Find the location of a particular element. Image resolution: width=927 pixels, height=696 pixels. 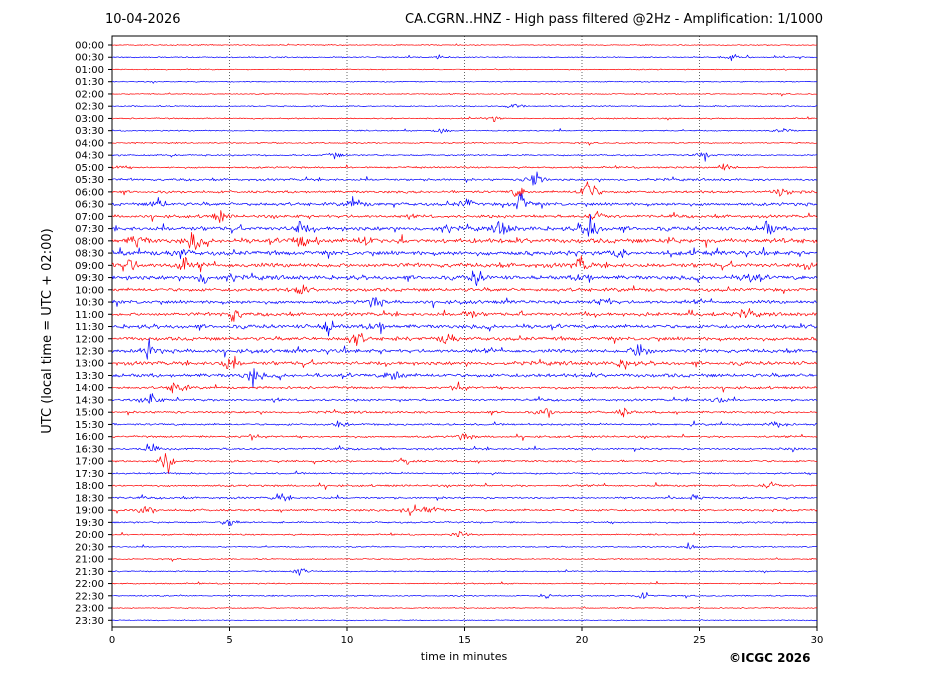

y-tick-label: 06:00 is located at coordinates (89, 192).